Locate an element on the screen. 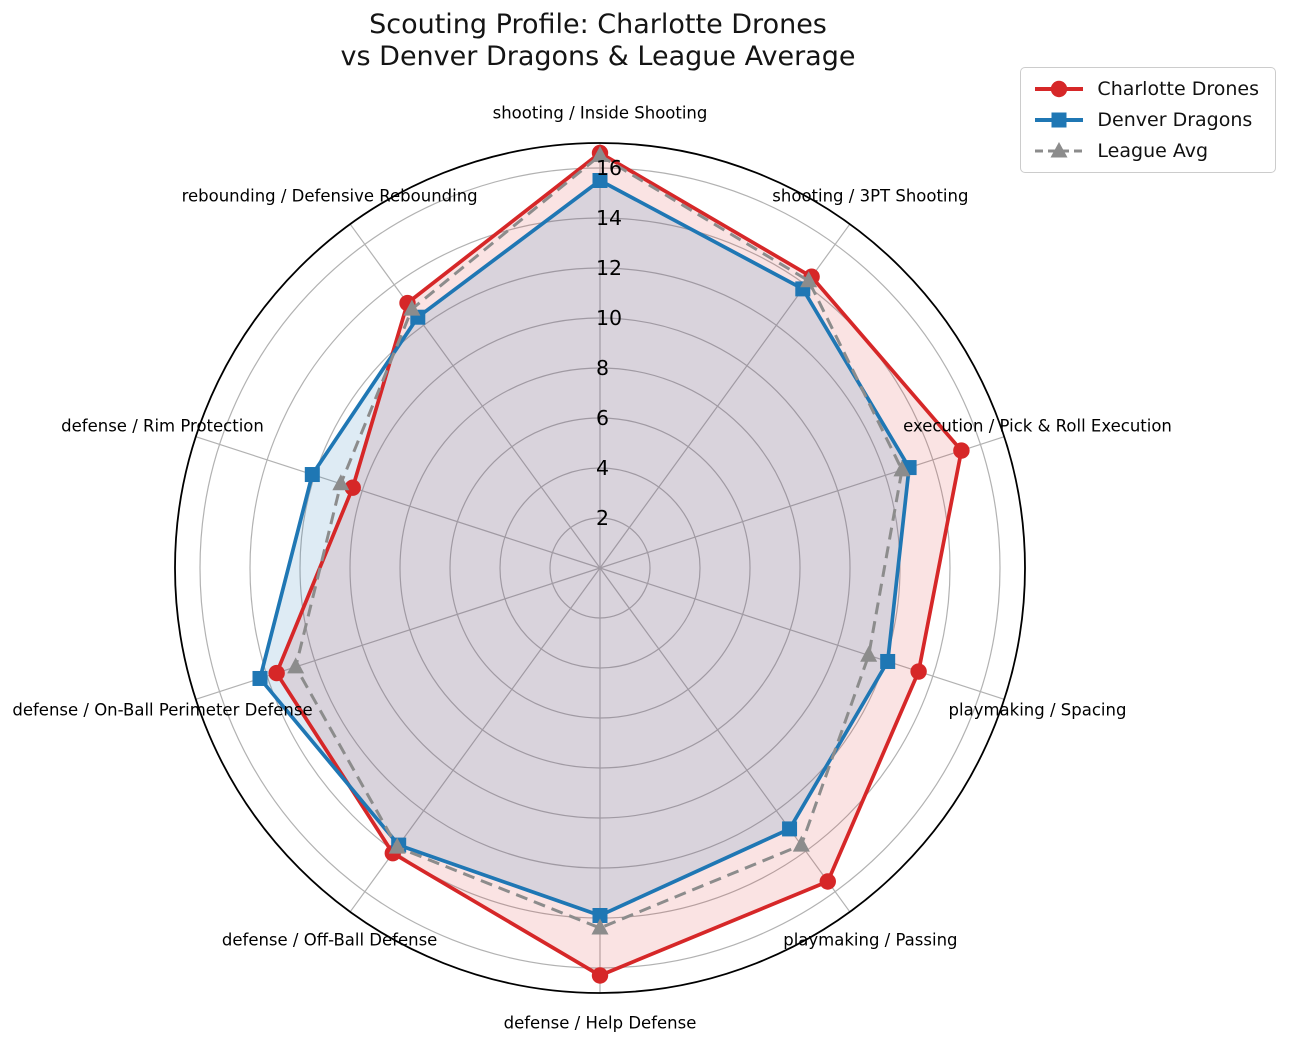  legend-entry-denver-dragons: Denver Dragons is located at coordinates (1146, 120).